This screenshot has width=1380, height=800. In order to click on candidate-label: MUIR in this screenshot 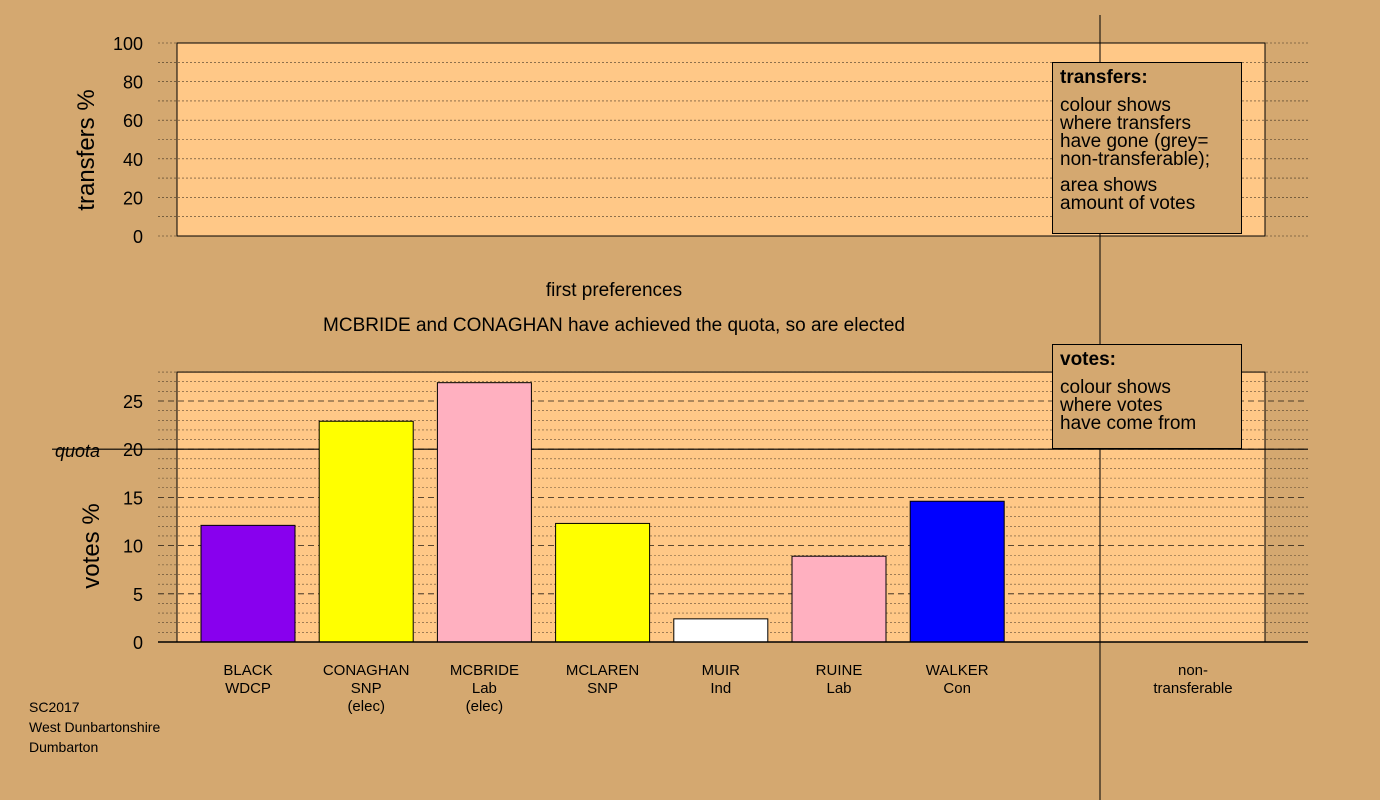, I will do `click(721, 670)`.